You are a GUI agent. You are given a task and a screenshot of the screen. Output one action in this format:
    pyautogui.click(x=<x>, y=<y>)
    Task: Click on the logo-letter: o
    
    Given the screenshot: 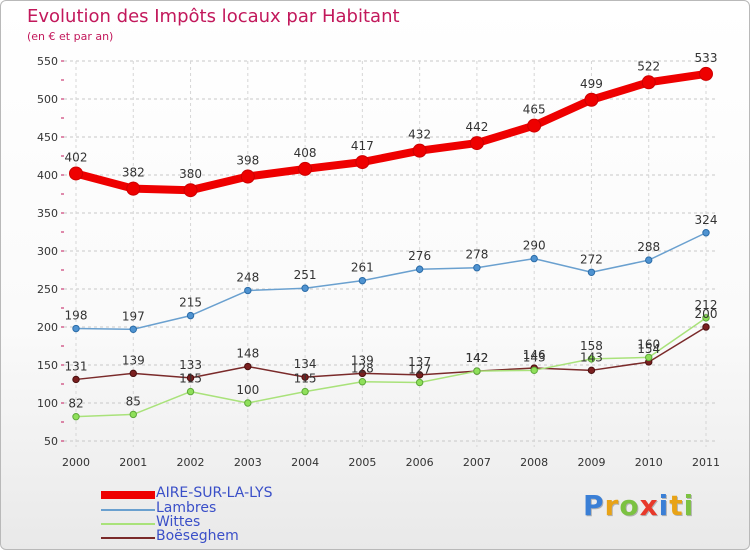 What is the action you would take?
    pyautogui.click(x=629, y=505)
    